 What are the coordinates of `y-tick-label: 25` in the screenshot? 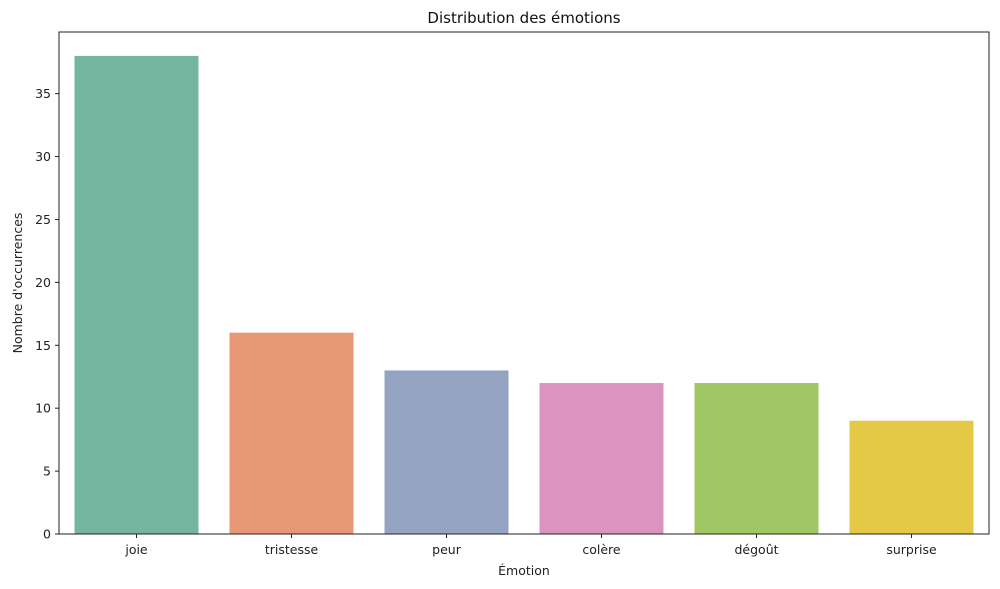 It's located at (43, 219).